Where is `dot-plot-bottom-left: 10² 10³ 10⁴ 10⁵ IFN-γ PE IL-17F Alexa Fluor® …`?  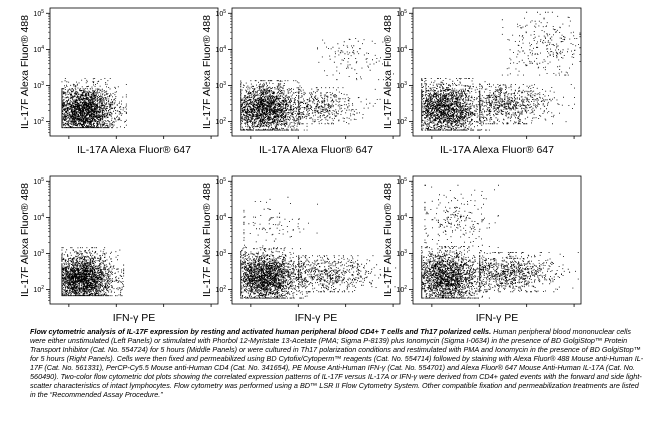
dot-plot-bottom-left: 10² 10³ 10⁴ 10⁵ IFN-γ PE IL-17F Alexa Fluor® … is located at coordinates (119, 249).